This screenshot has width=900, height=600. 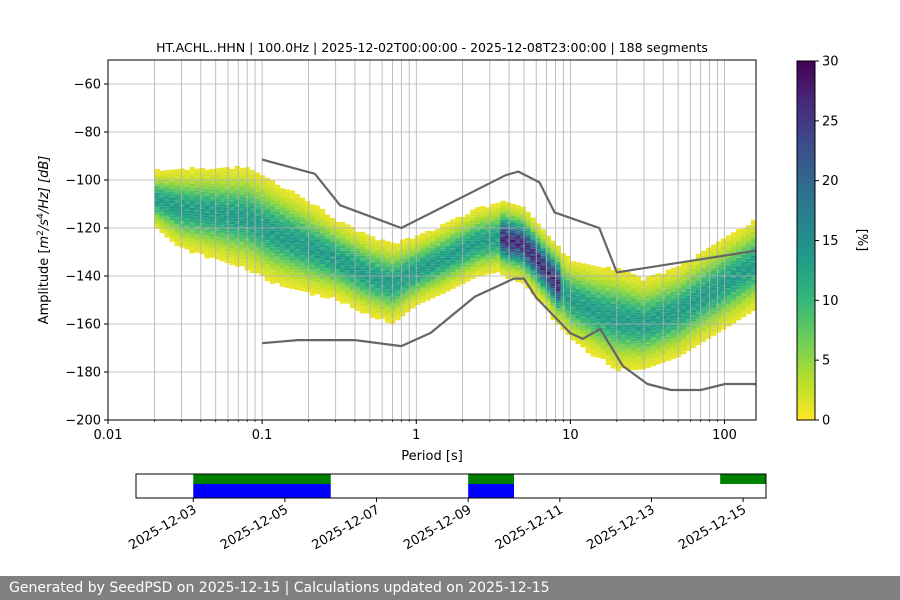 I want to click on y-axis-ticks: −200−180−160−140−120−100−80−60, so click(x=86, y=253).